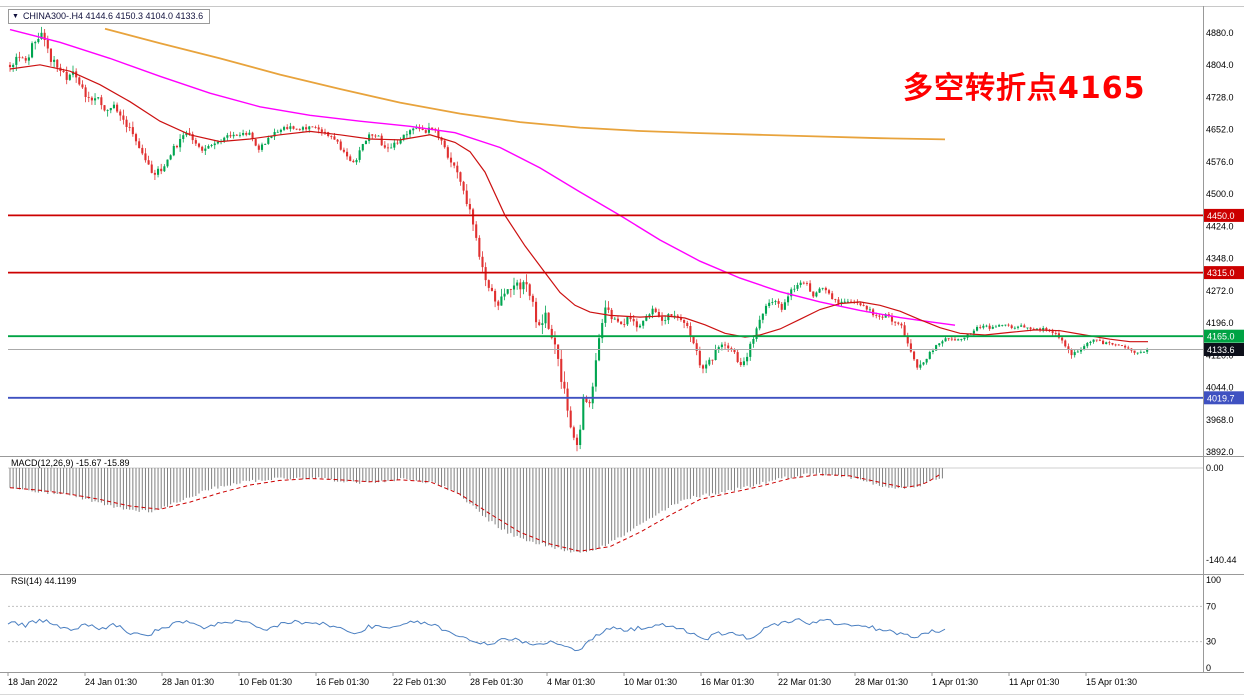  I want to click on time-label: 16 Mar 01:30, so click(727, 682).